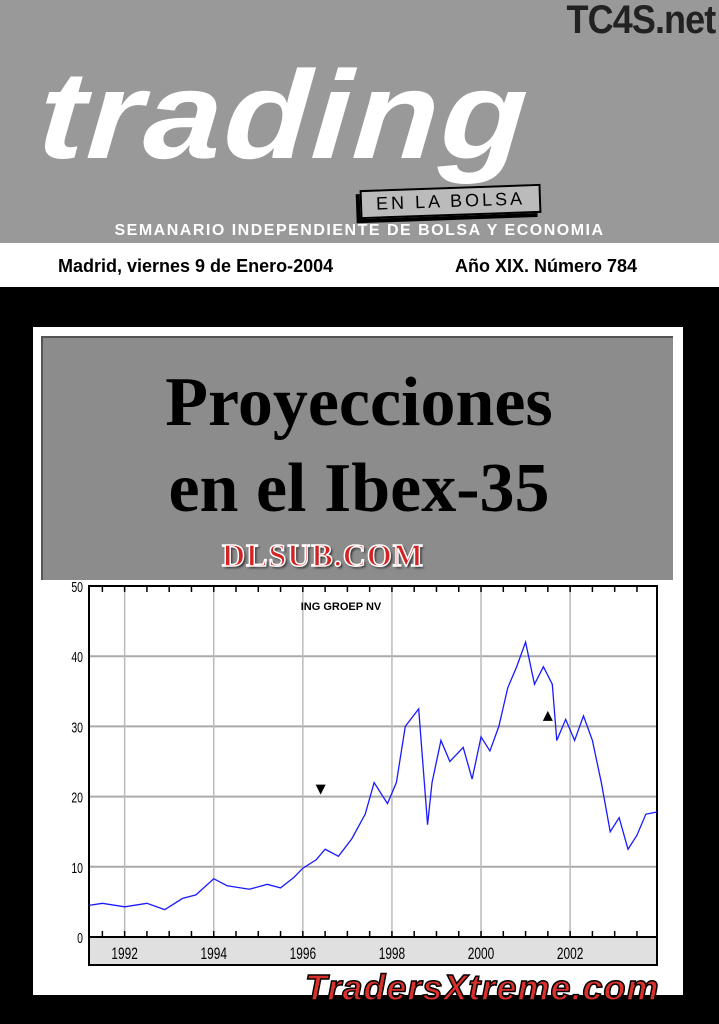 This screenshot has height=1024, width=719. I want to click on date-axis-band, so click(373, 951).